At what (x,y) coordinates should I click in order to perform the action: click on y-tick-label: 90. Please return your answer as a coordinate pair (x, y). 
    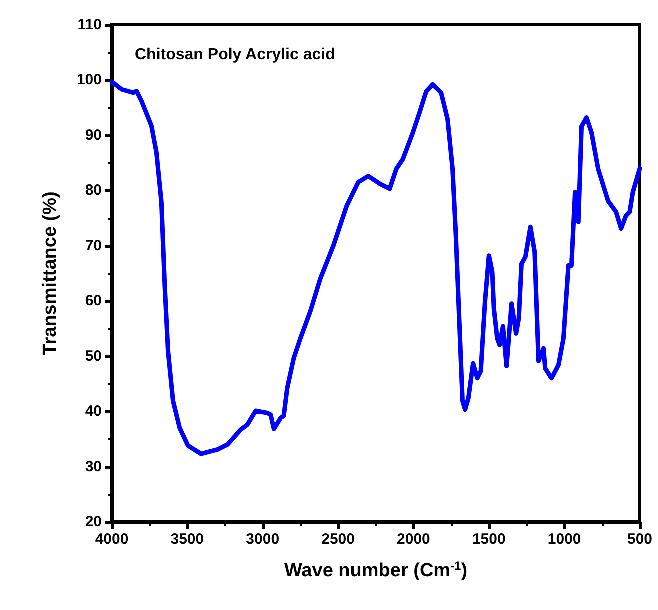
    Looking at the image, I should click on (93, 135).